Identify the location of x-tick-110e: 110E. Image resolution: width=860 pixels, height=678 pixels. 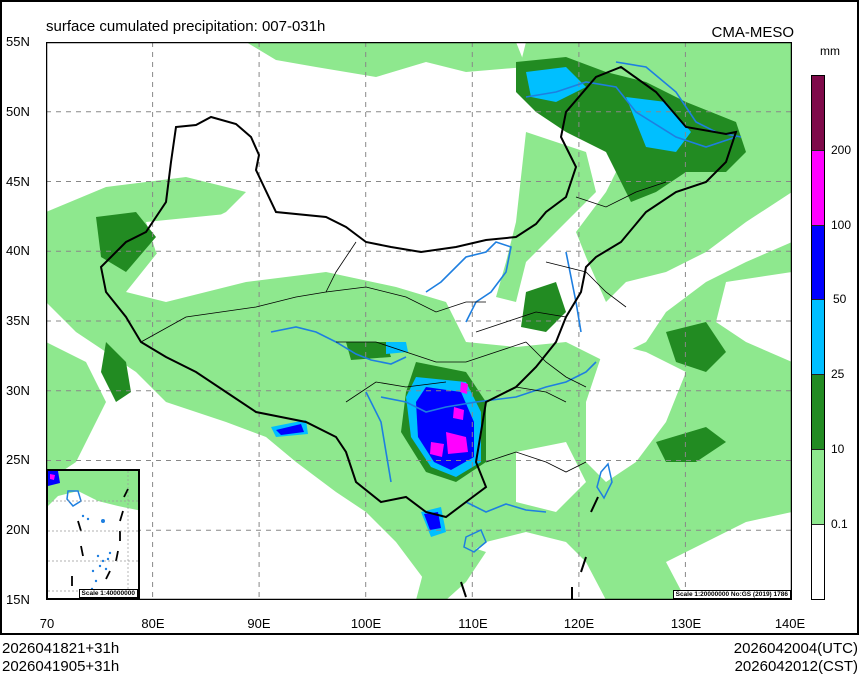
(473, 623).